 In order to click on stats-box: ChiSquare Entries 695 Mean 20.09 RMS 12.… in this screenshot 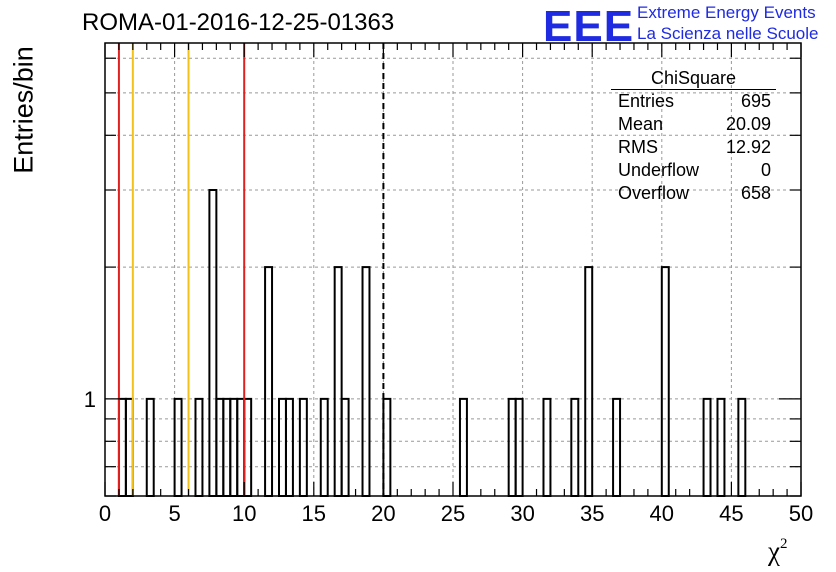, I will do `click(693, 136)`.